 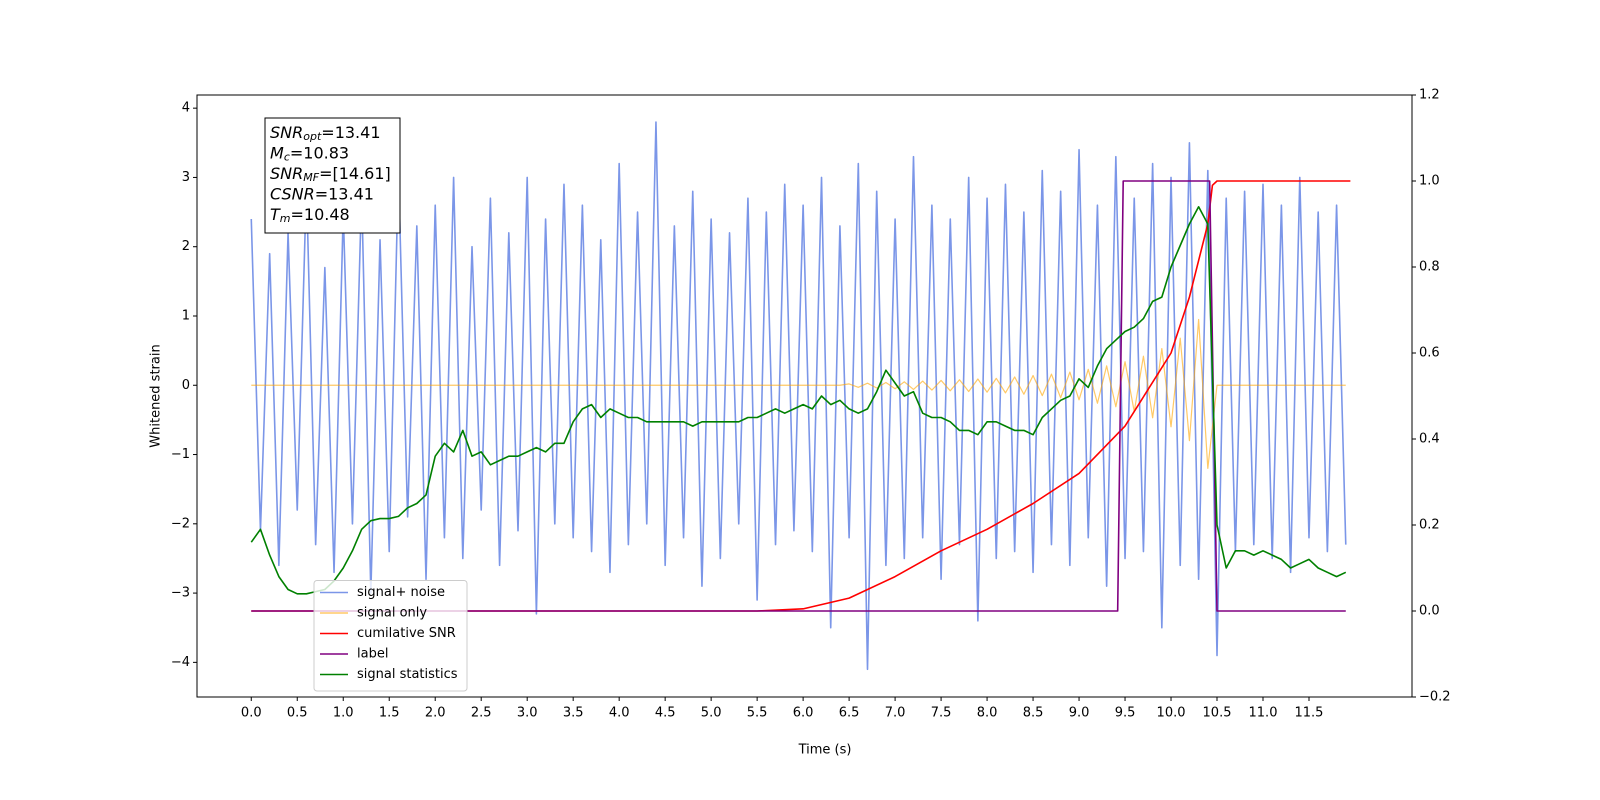 What do you see at coordinates (1435, 697) in the screenshot?
I see `y2-tick-label: −0.2` at bounding box center [1435, 697].